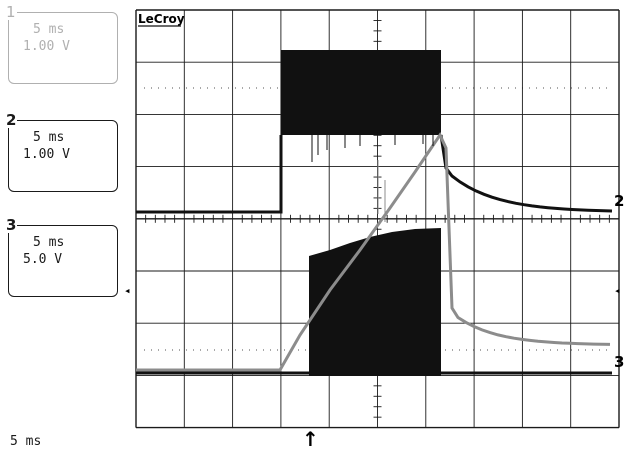 The image size is (625, 456). I want to click on trigger-arrow-icon: ↑, so click(310, 439).